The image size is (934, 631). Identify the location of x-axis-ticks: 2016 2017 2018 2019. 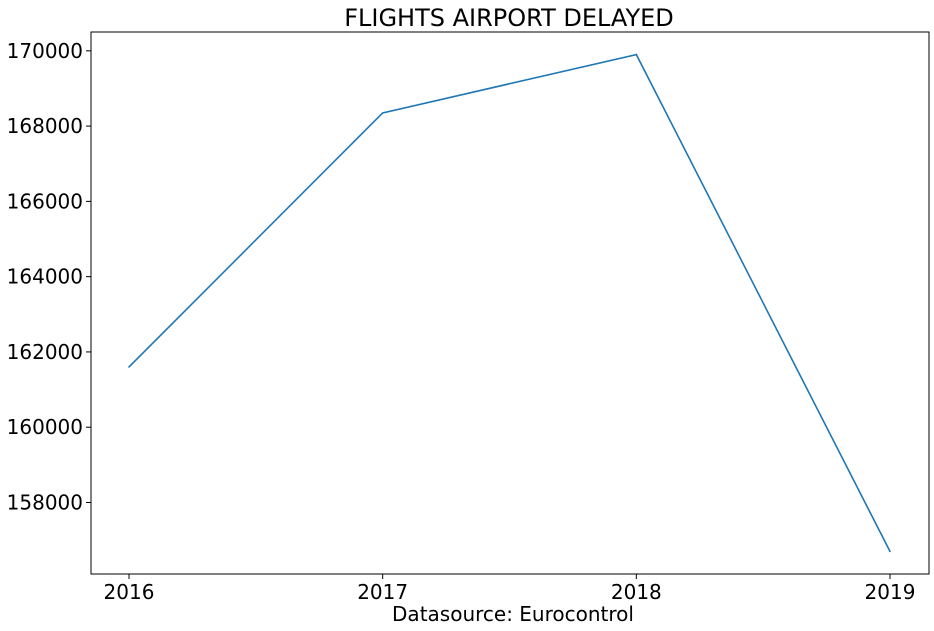
(510, 589).